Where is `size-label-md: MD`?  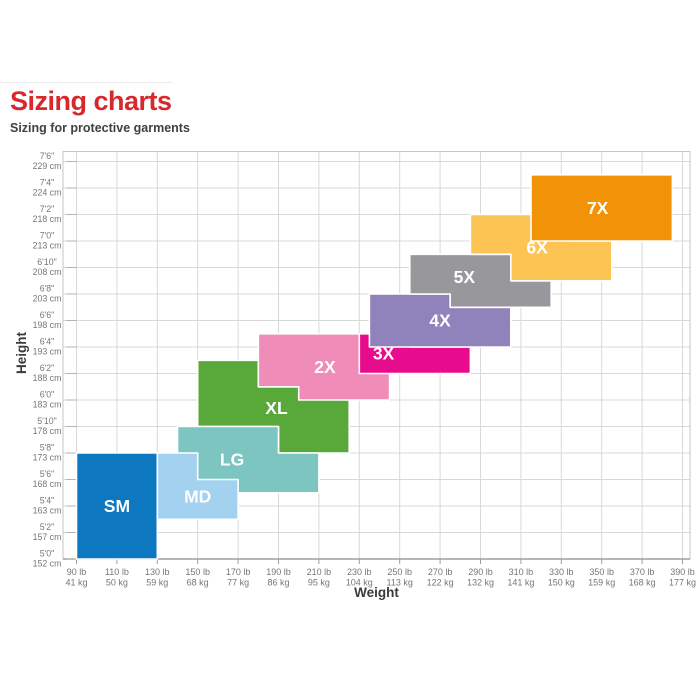
size-label-md: MD is located at coordinates (197, 497).